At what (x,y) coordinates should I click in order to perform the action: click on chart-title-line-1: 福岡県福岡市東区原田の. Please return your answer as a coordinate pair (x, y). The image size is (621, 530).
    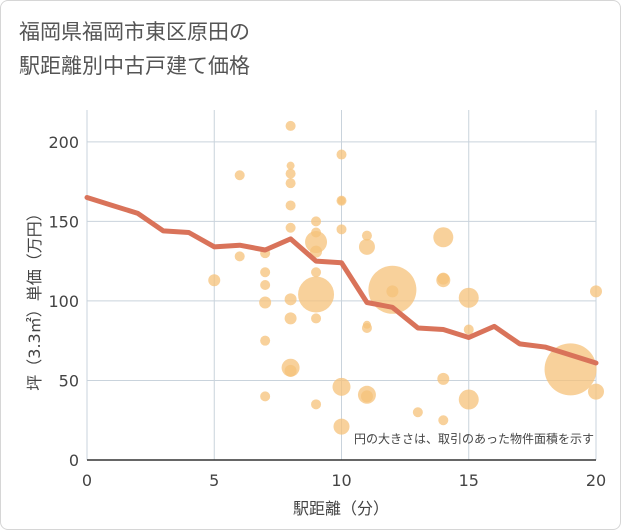
    Looking at the image, I should click on (134, 32).